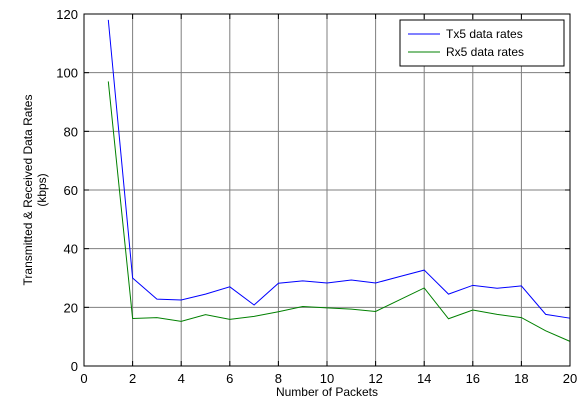  I want to click on x-tick-label: 20, so click(570, 378).